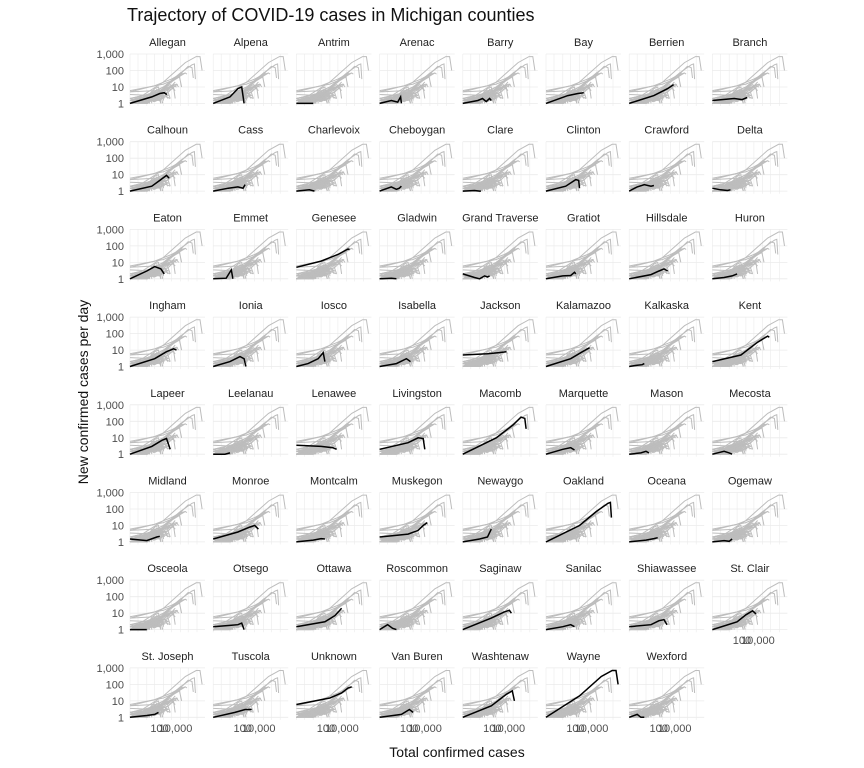 The image size is (864, 768). I want to click on facet-label: Delta, so click(750, 131).